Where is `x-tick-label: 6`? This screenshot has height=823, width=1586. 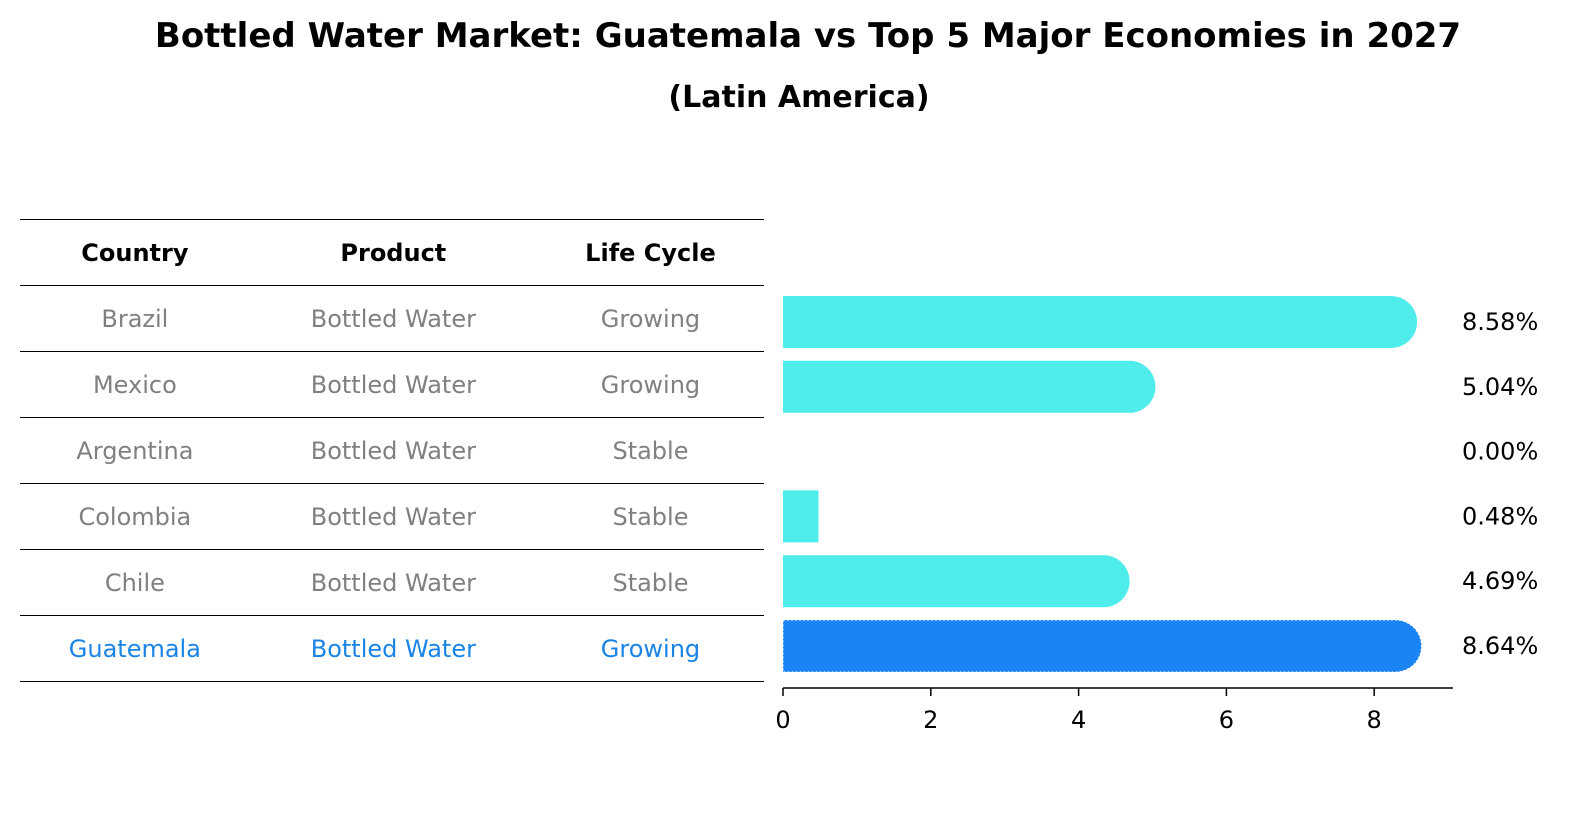
x-tick-label: 6 is located at coordinates (1226, 720).